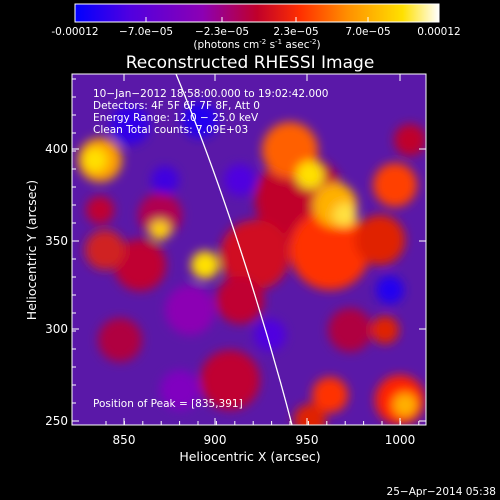 The width and height of the screenshot is (500, 500). Describe the element at coordinates (56, 241) in the screenshot. I see `y-tick-label-350: 350` at that location.